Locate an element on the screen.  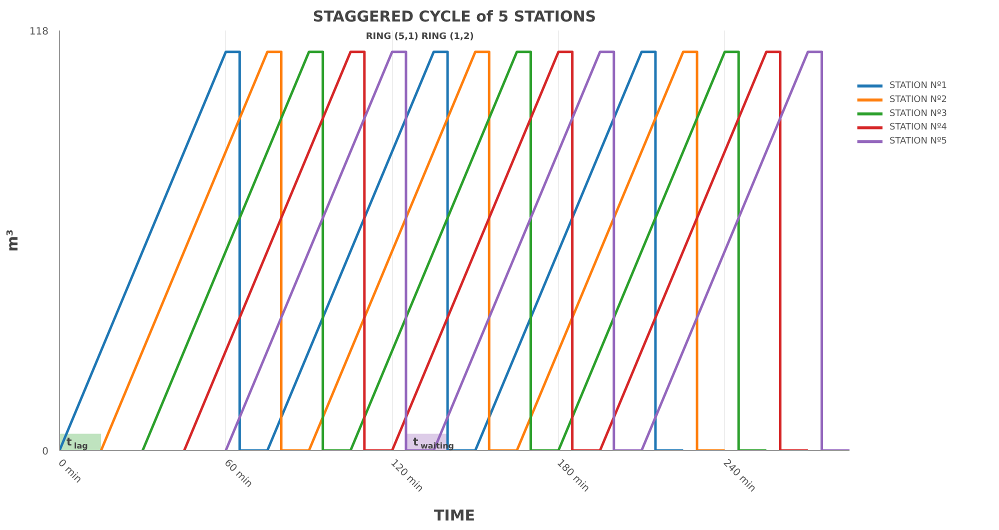
x-tick-label: 180 min is located at coordinates (573, 476).